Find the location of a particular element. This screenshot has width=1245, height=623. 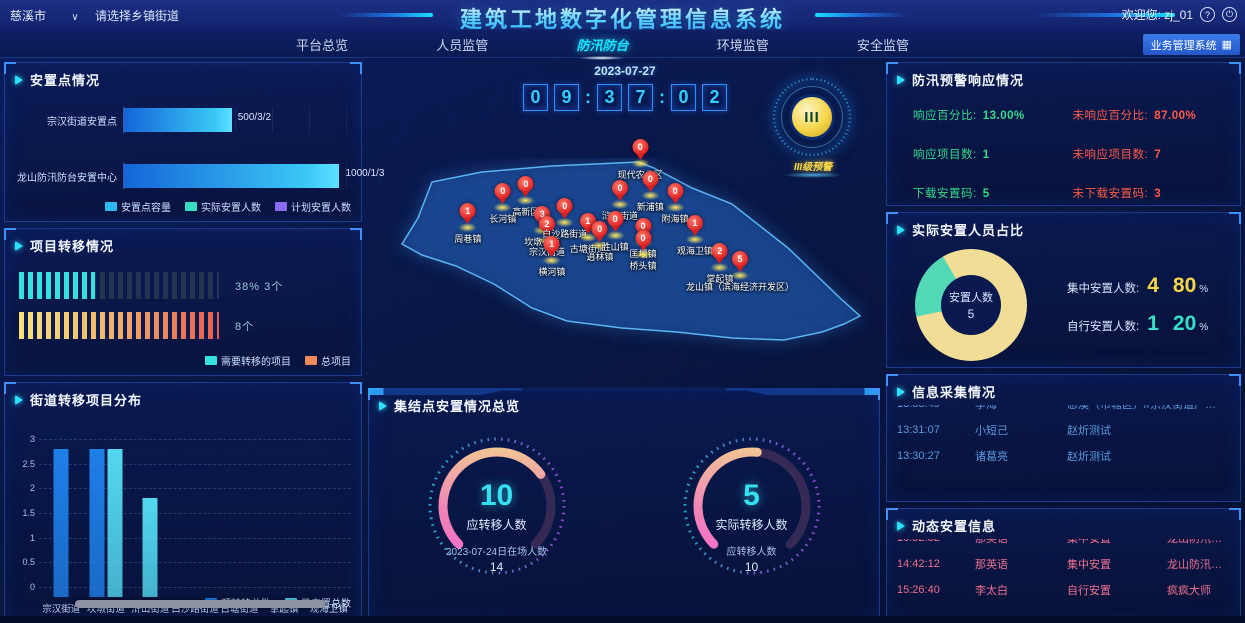

map-marker: 2 掌起镇 is located at coordinates (719, 264).